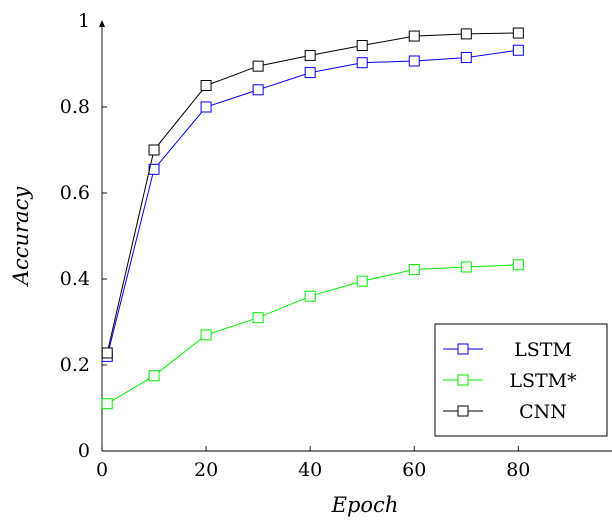  I want to click on legend-label: LSTM, so click(543, 350).